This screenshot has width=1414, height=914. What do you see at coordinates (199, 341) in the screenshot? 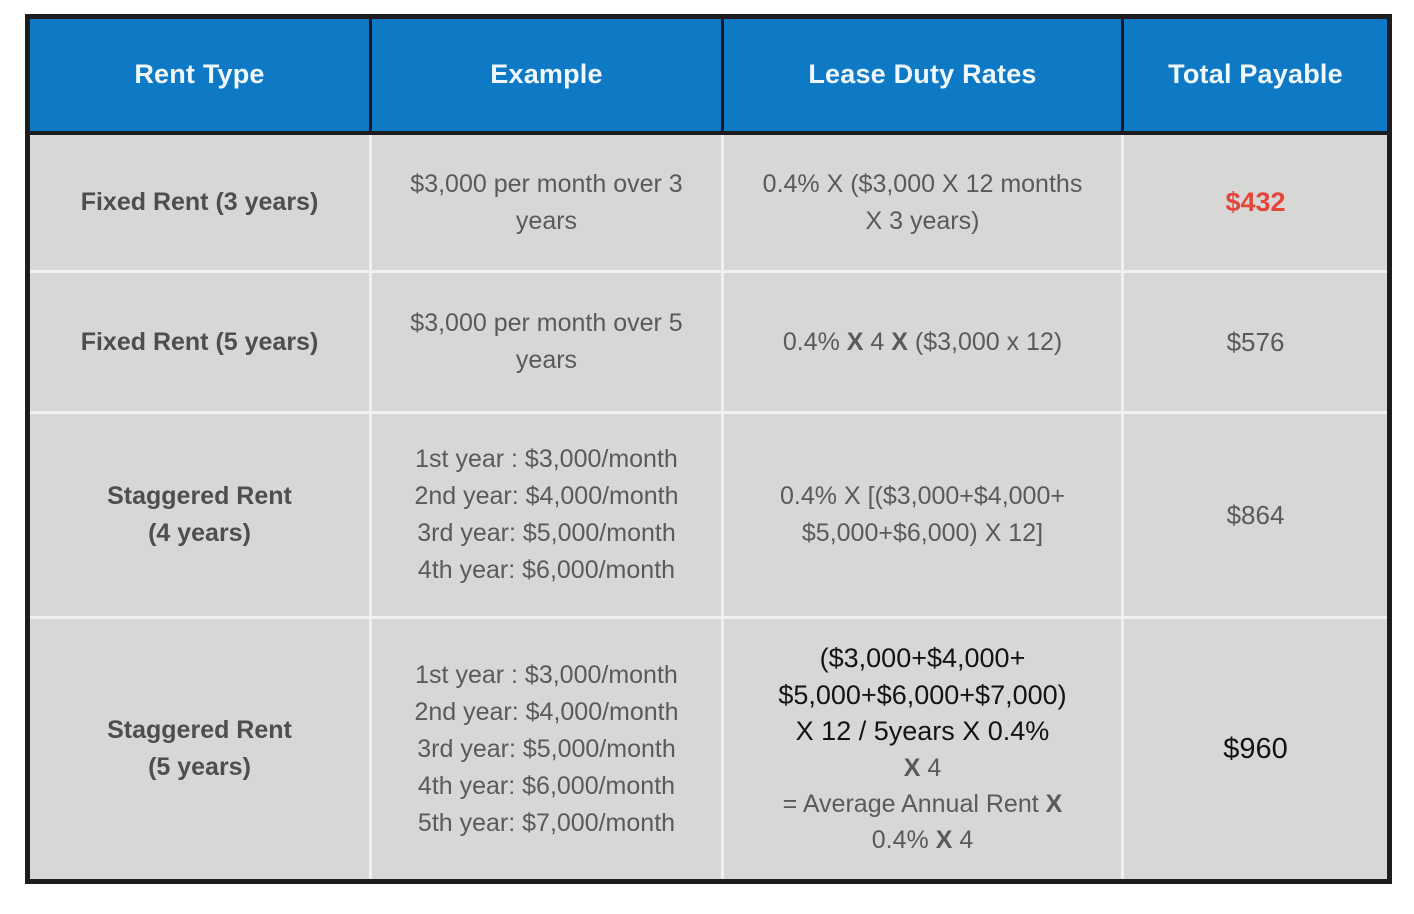
I see `cell-rent-type: Fixed Rent (5 years)` at bounding box center [199, 341].